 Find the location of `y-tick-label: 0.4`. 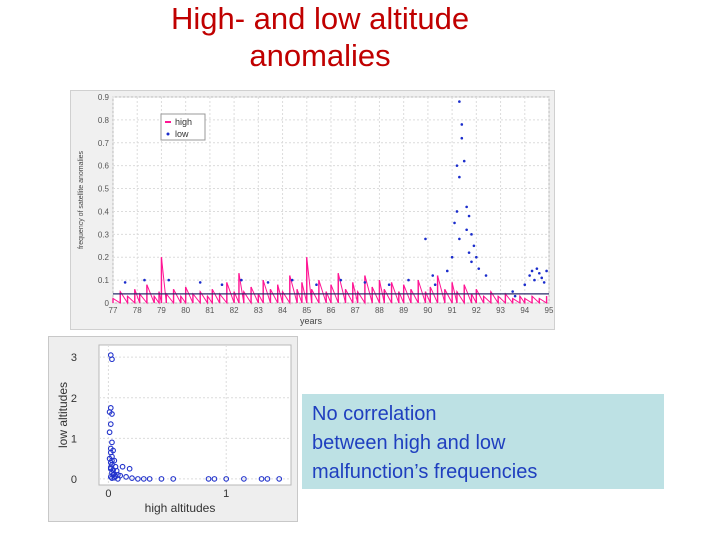

y-tick-label: 0.4 is located at coordinates (104, 211).